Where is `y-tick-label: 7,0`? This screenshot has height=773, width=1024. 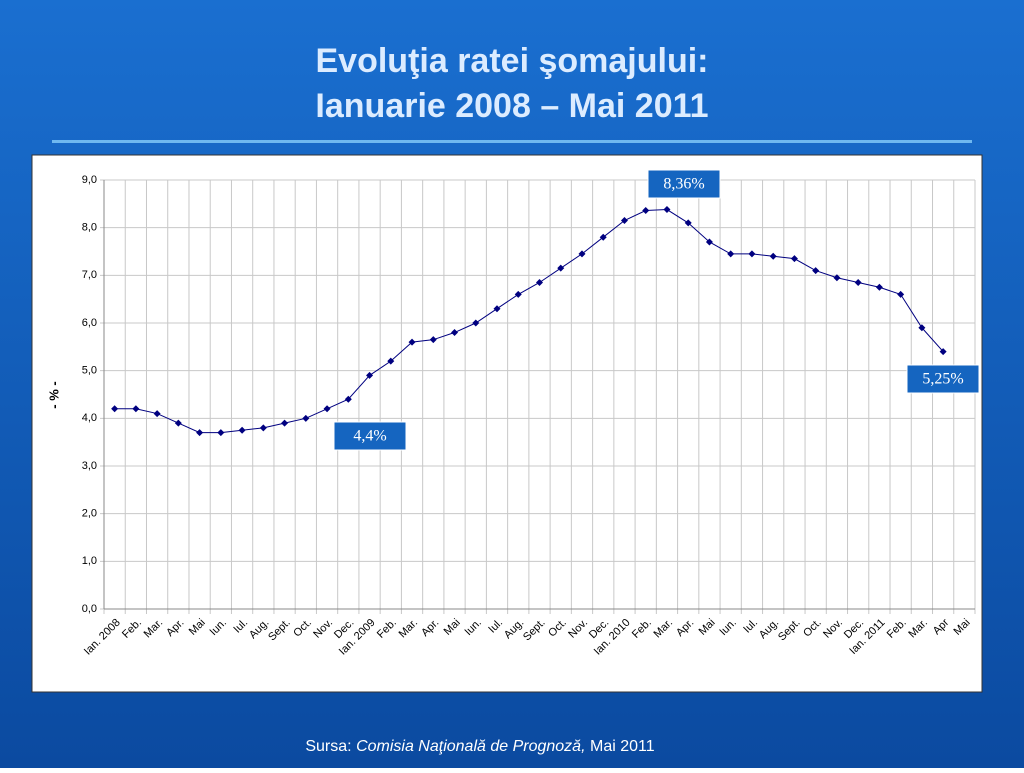
y-tick-label: 7,0 is located at coordinates (89, 275).